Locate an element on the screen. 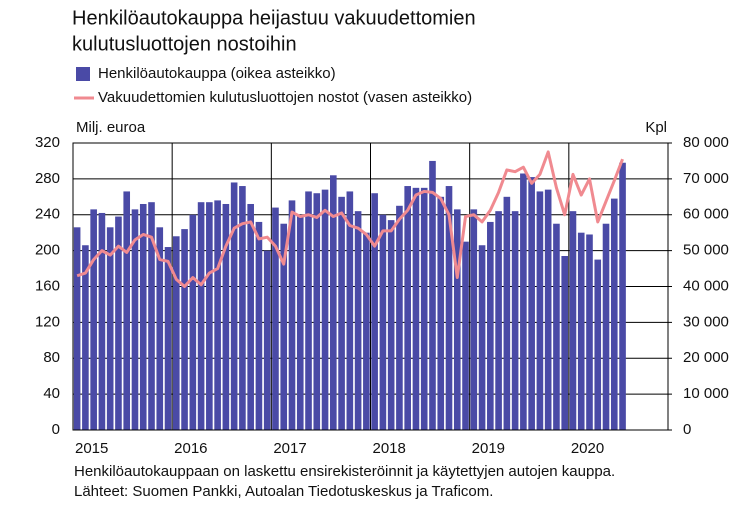 This screenshot has width=756, height=515. y-tick-label: 200 is located at coordinates (47, 250).